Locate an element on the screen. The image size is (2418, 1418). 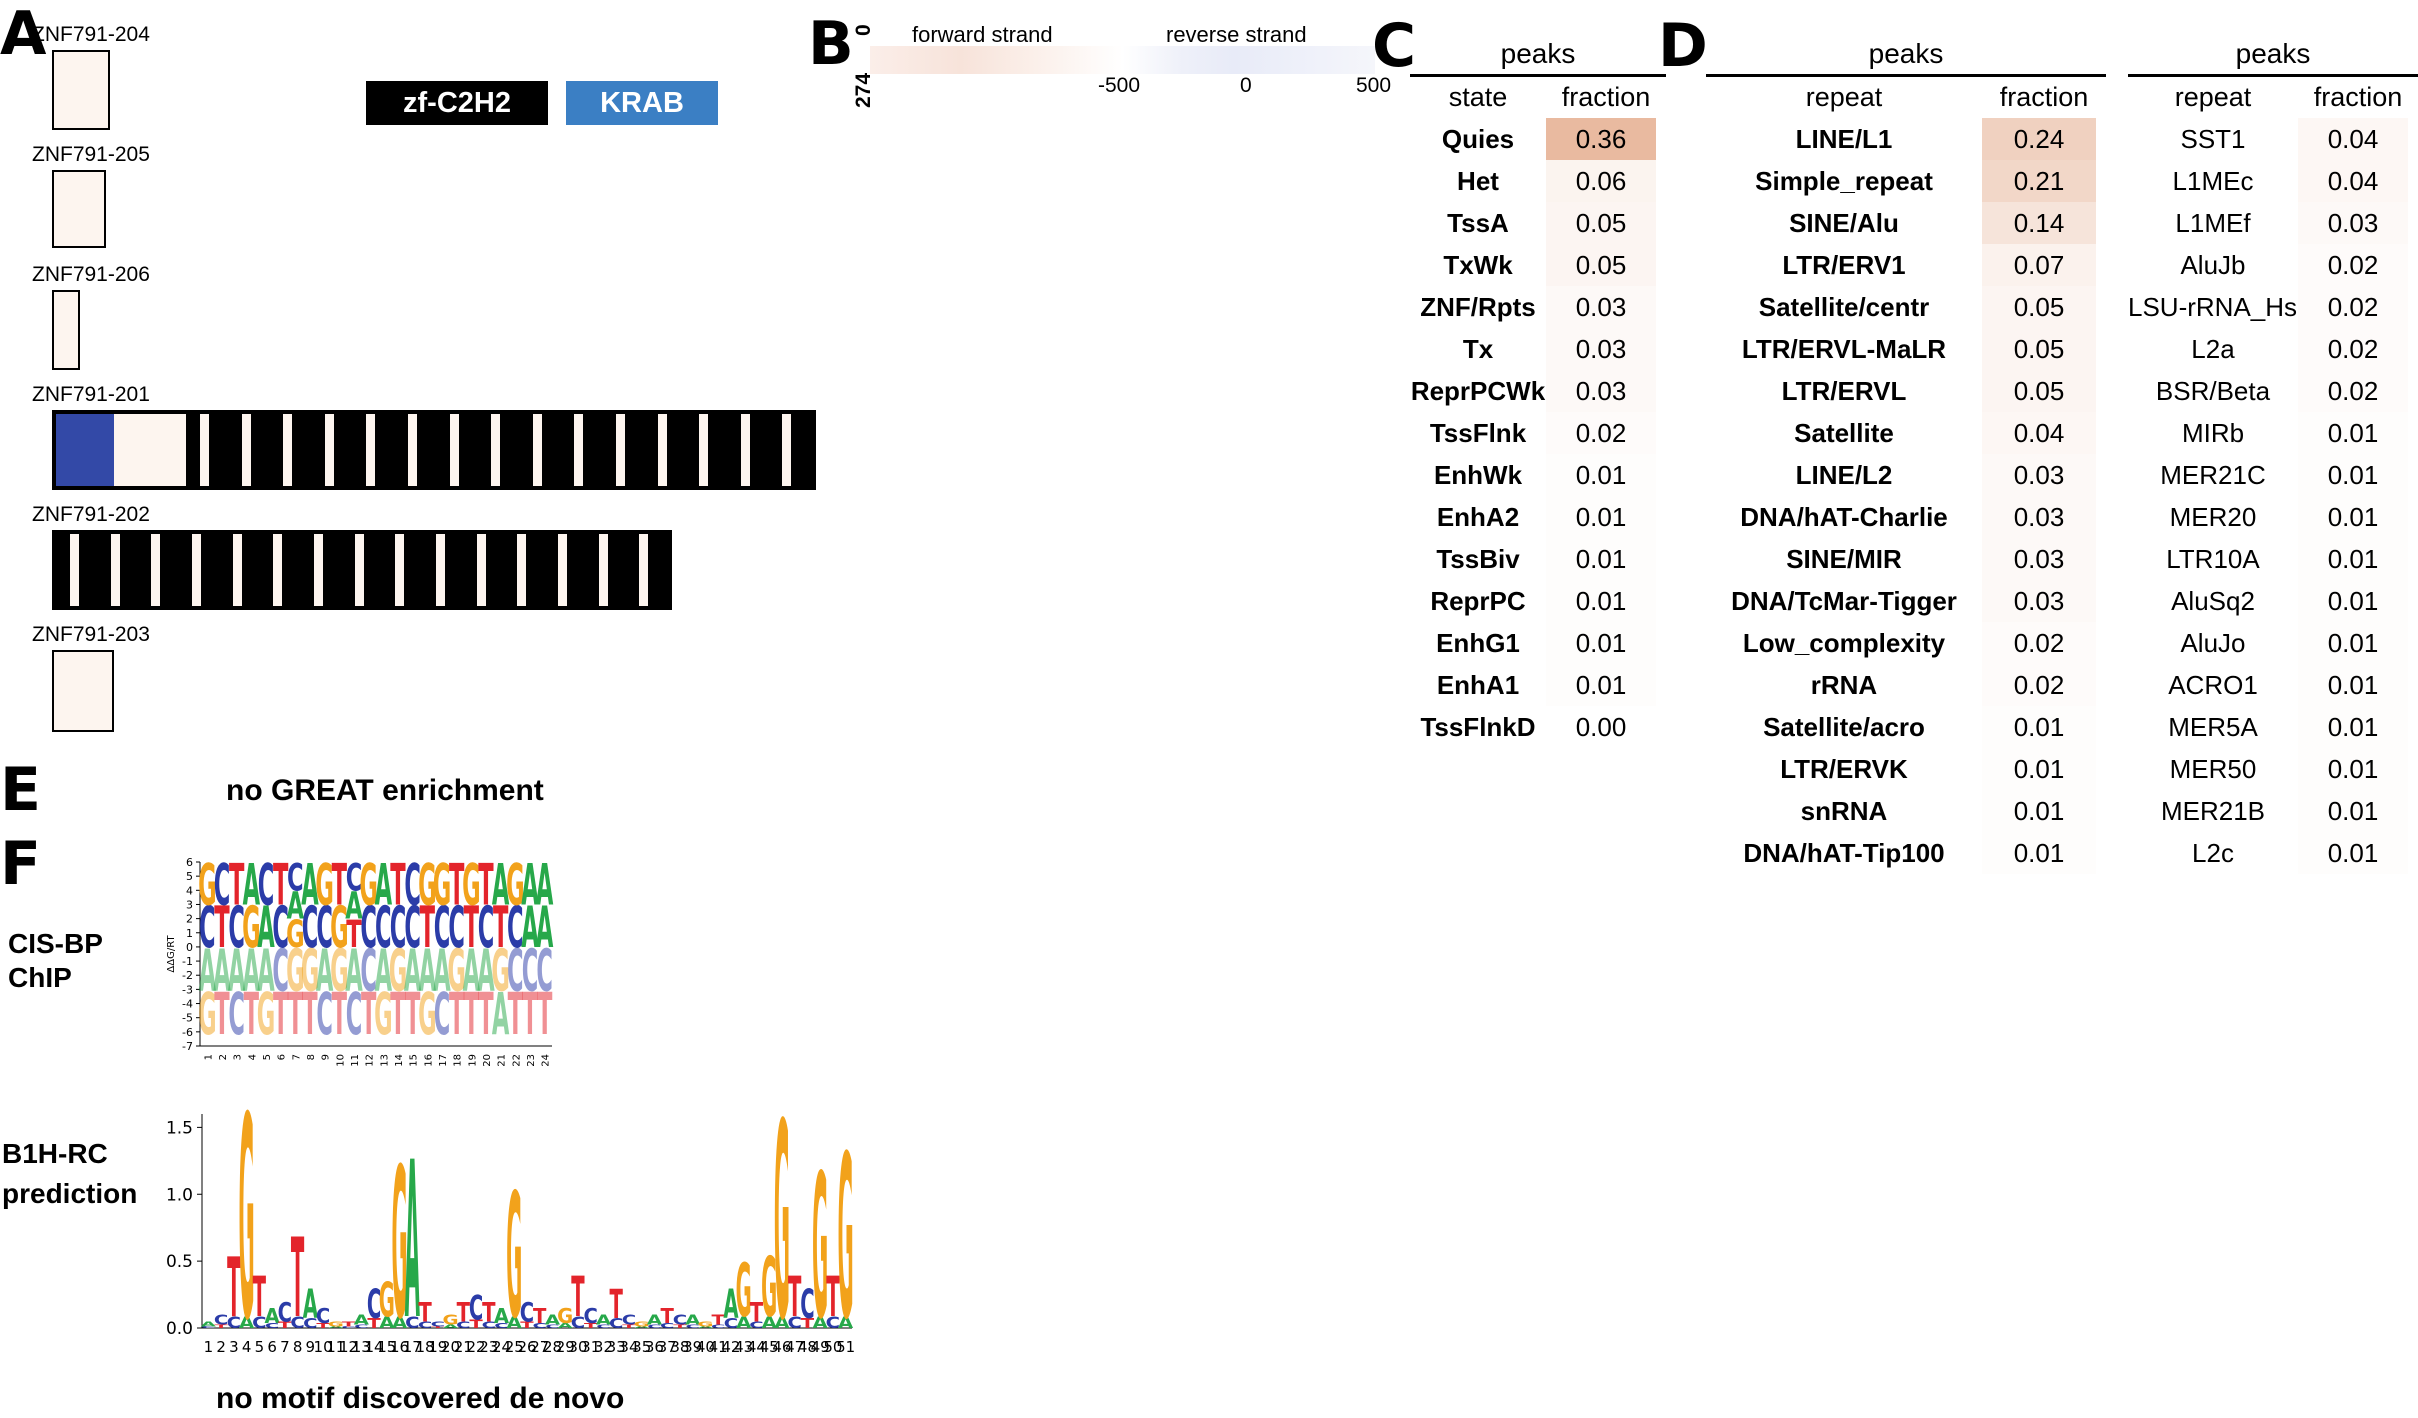
row-label: TssFlnk is located at coordinates (1478, 433).